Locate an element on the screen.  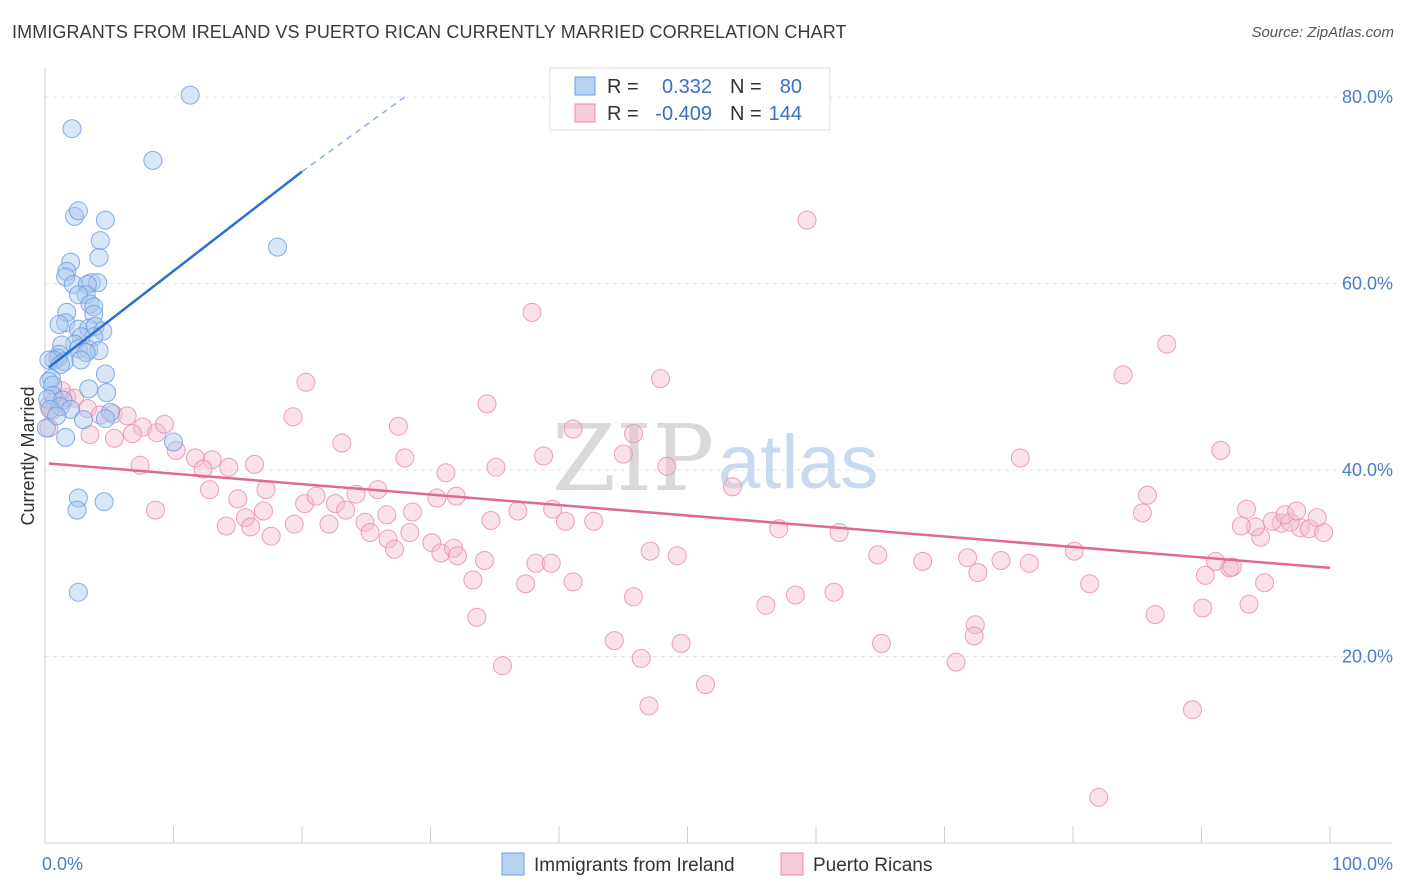
y-tick-labels: 20.0% 40.0% 60.0% 80.0% is located at coordinates (1367, 377).